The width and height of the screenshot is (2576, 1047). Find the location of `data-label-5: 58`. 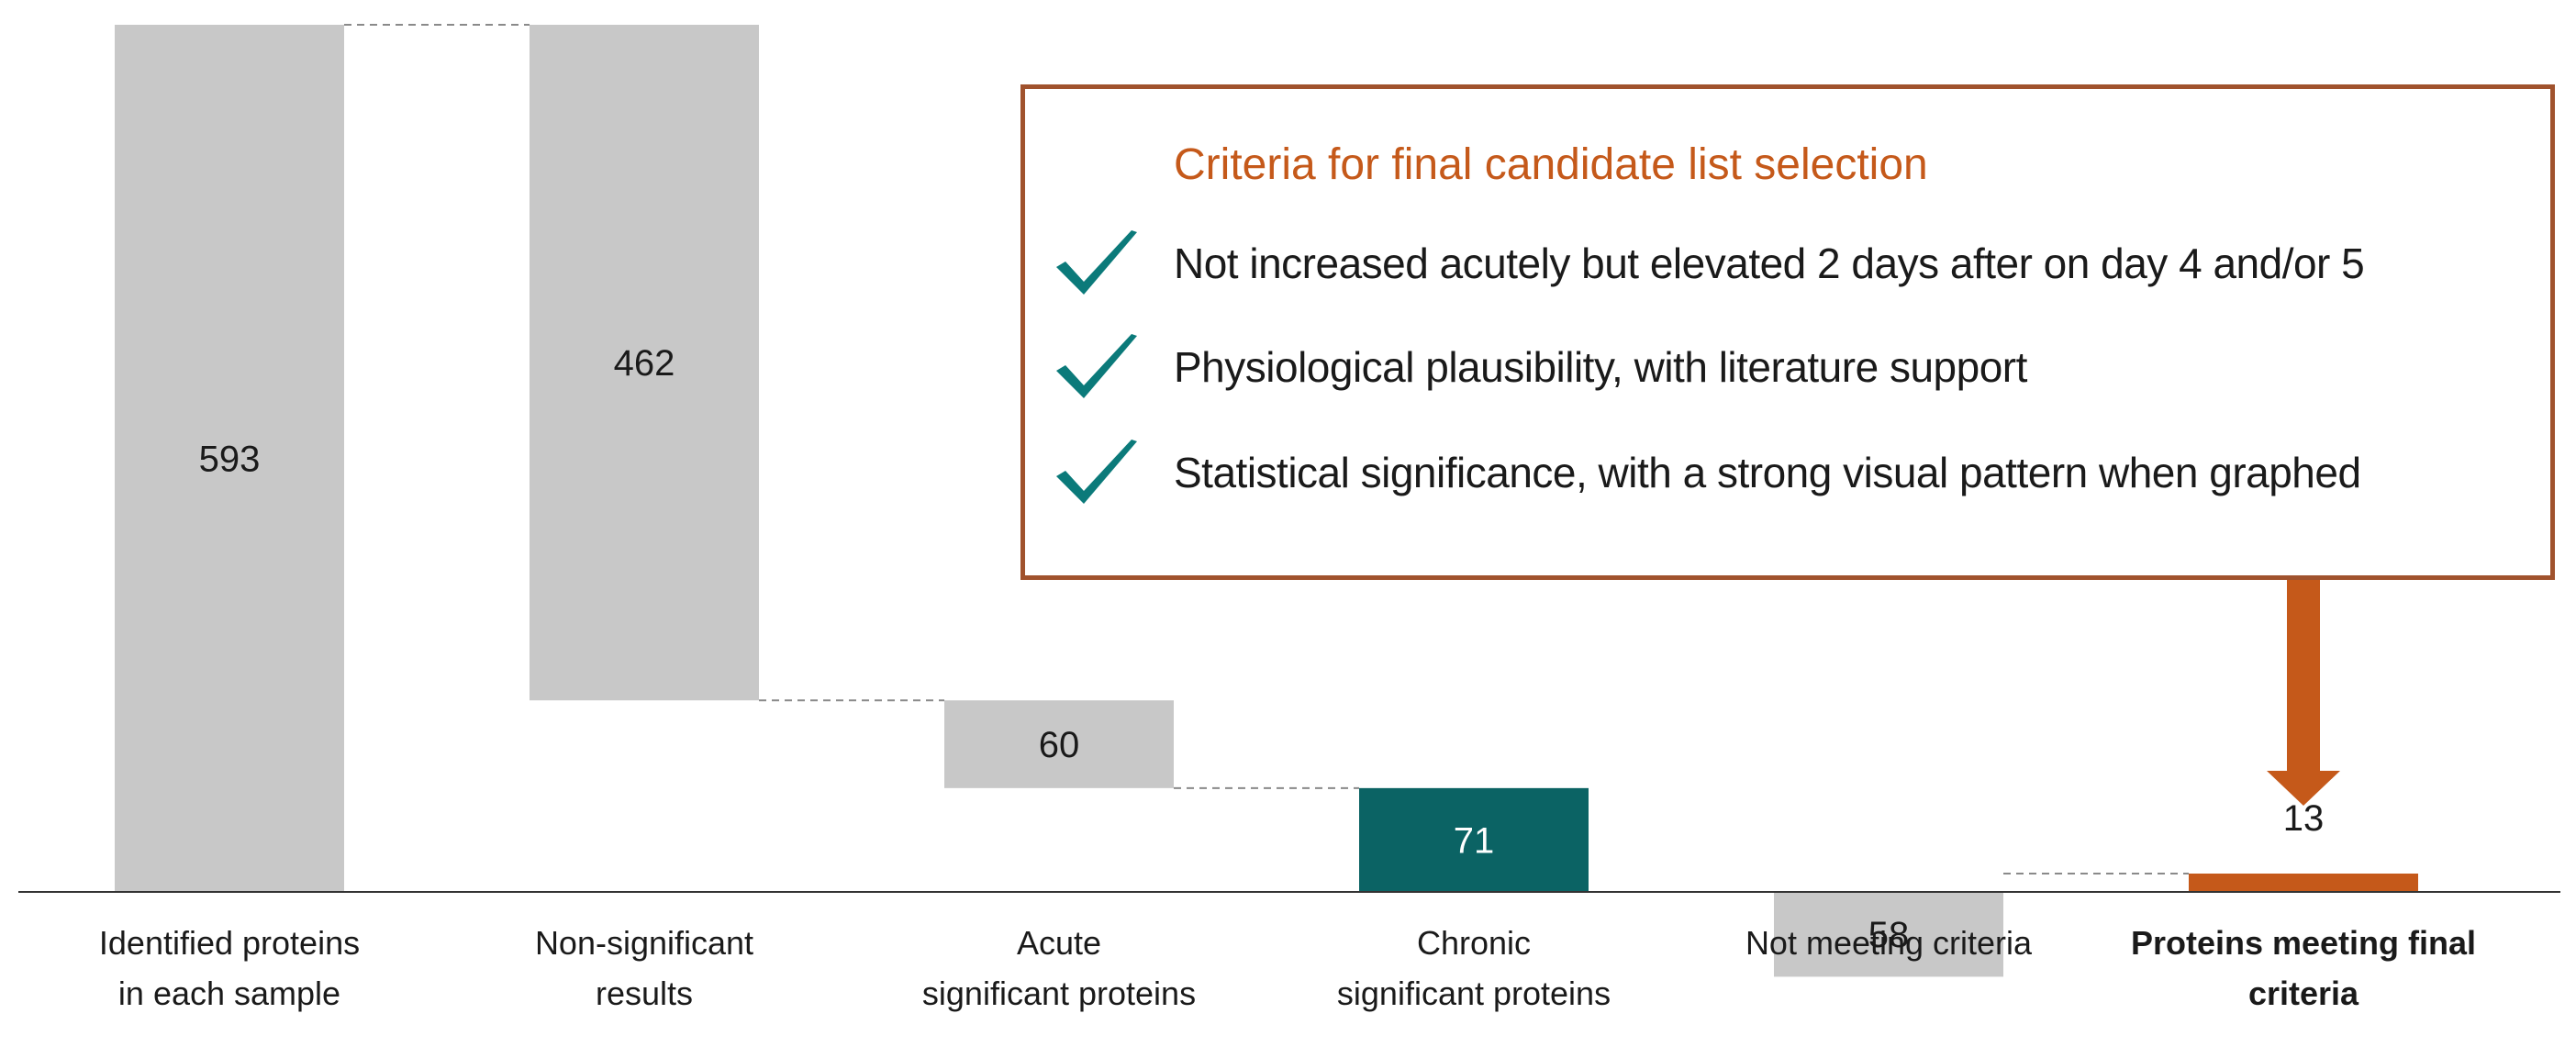

data-label-5: 58 is located at coordinates (1889, 935).